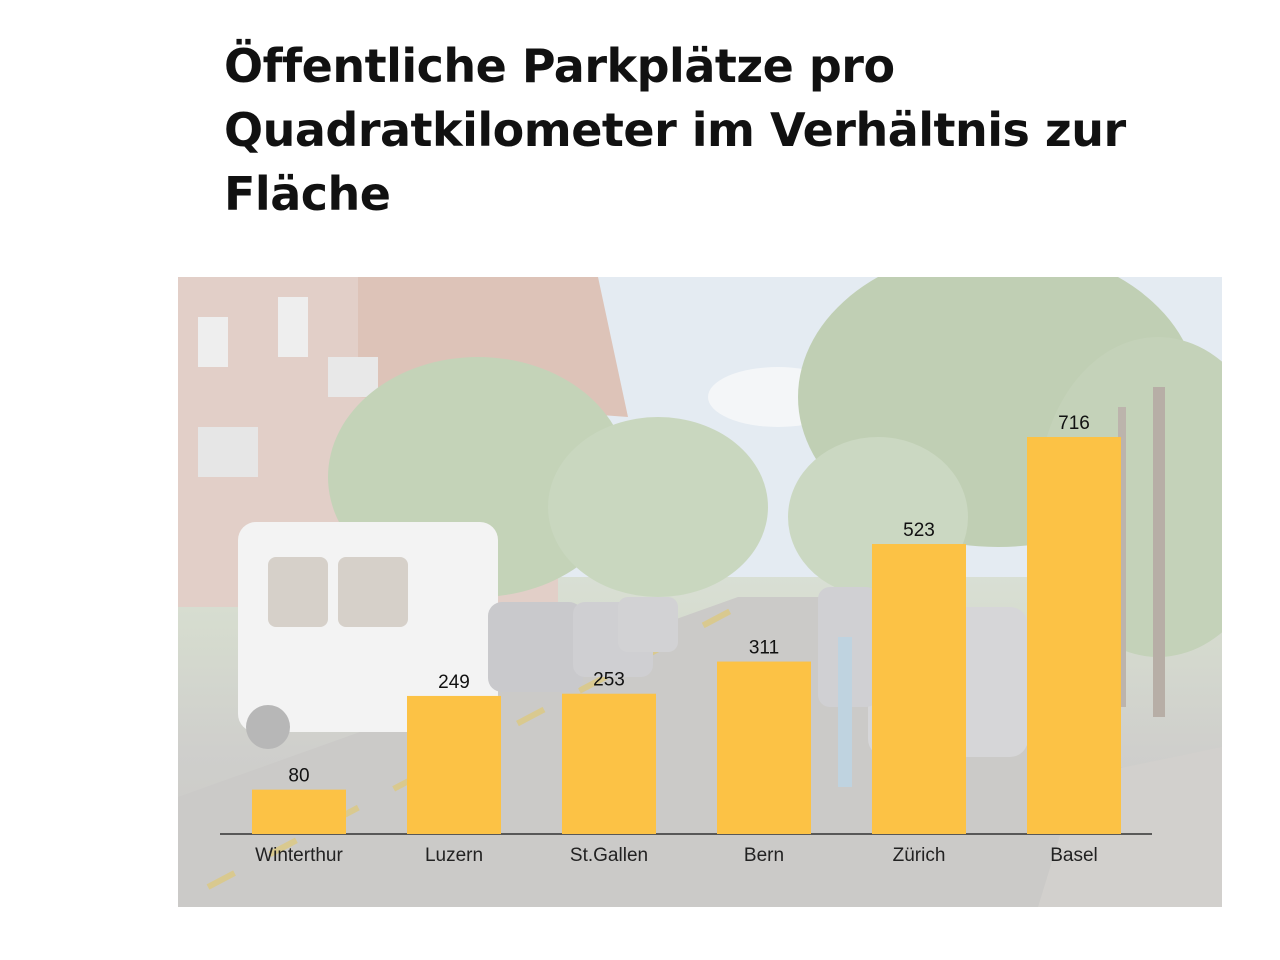 The height and width of the screenshot is (960, 1280). I want to click on bar-bern, so click(764, 747).